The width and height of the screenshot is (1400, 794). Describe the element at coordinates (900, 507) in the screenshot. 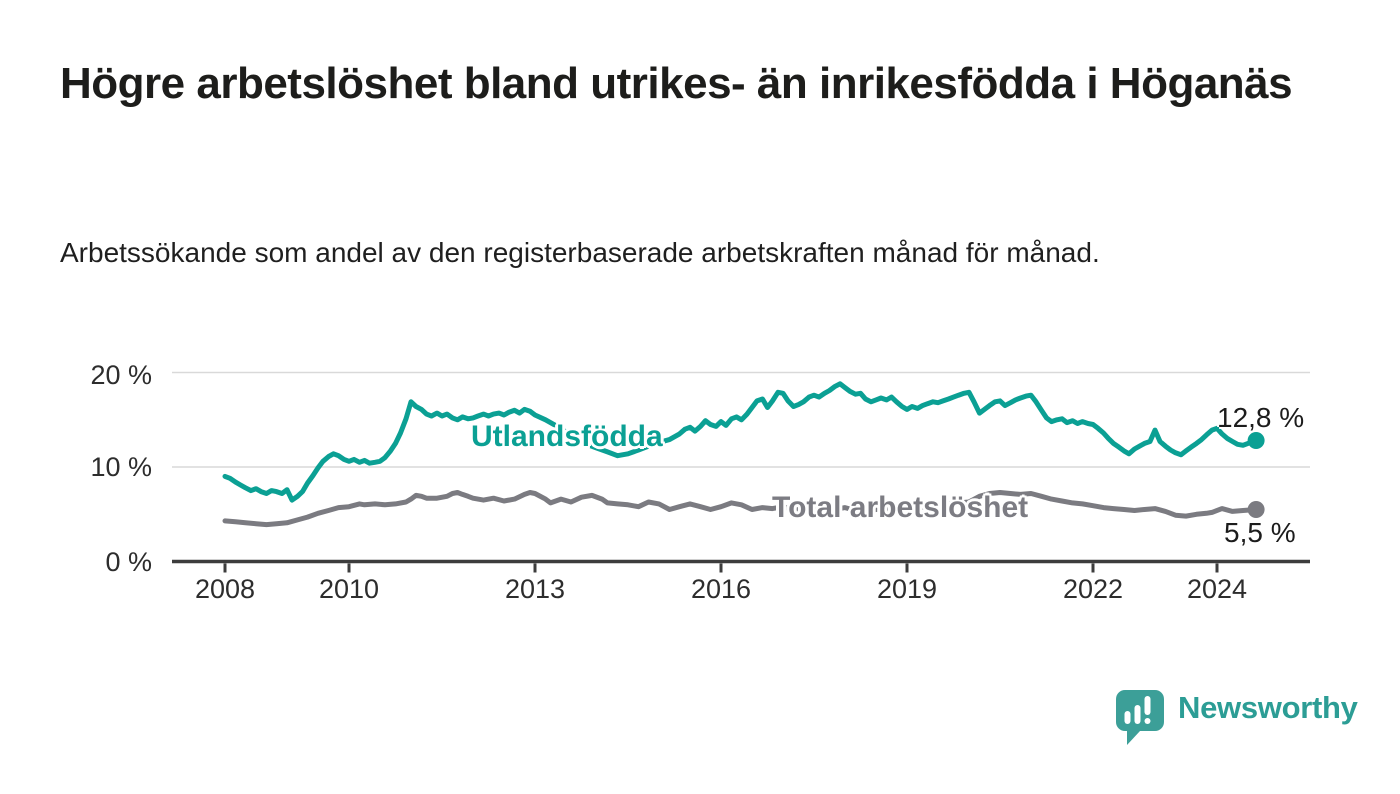

I see `series-label-total-arbetsloshet: Total arbetslöshet` at that location.